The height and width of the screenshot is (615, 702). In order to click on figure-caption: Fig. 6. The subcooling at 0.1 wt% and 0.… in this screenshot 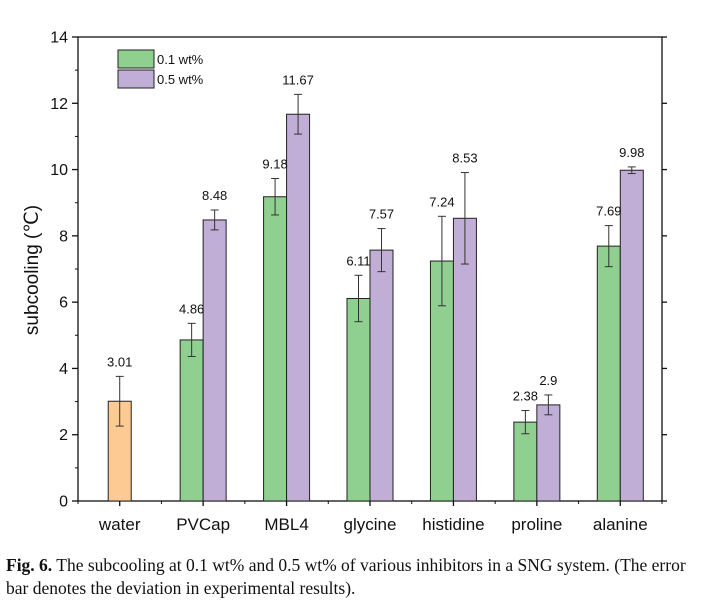, I will do `click(351, 577)`.